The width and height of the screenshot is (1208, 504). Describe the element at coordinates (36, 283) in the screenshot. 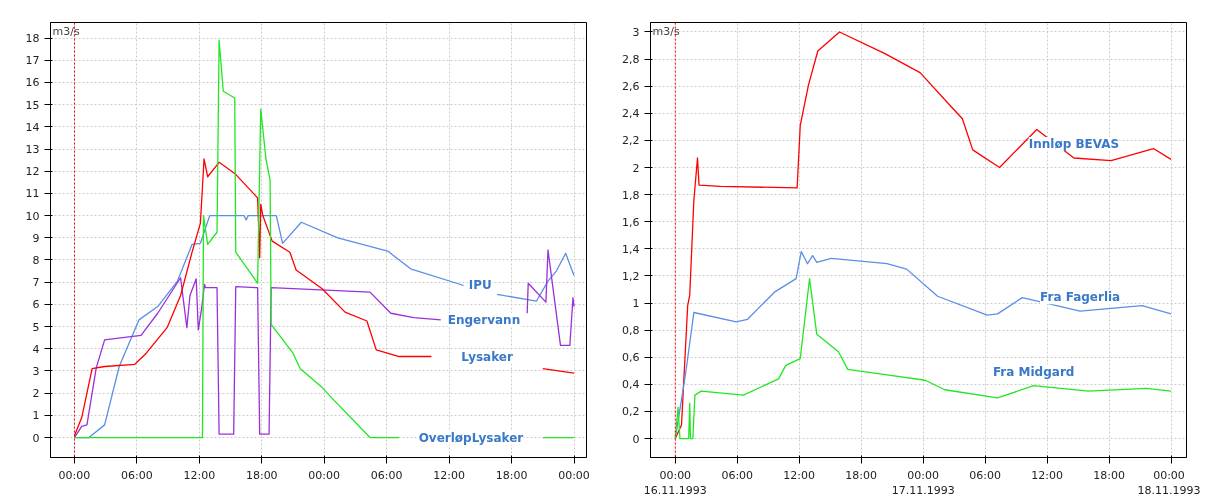

I see `y-tick-label: 7` at that location.